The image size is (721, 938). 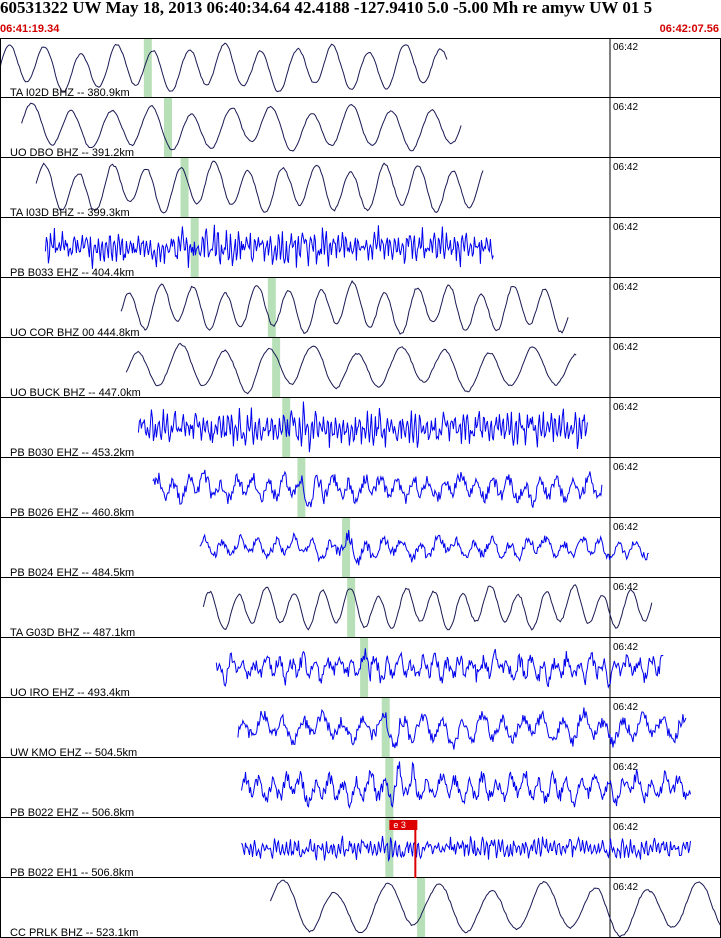 What do you see at coordinates (74, 932) in the screenshot?
I see `channel-label: CC PRLK BHZ -- 523.1km` at bounding box center [74, 932].